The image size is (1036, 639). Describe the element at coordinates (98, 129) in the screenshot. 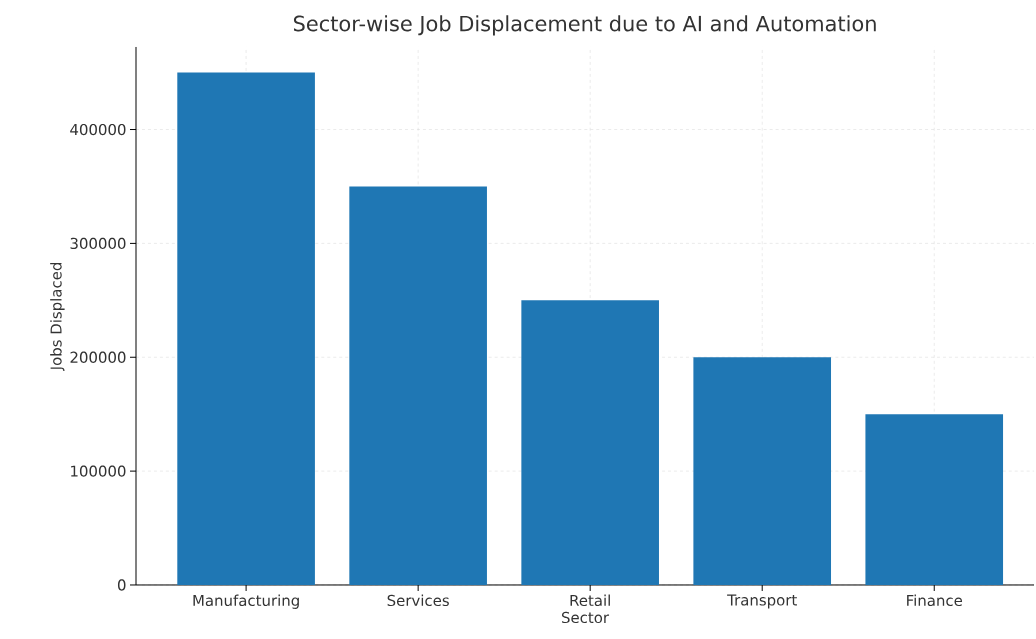

I see `y-tick-label: 400000` at that location.